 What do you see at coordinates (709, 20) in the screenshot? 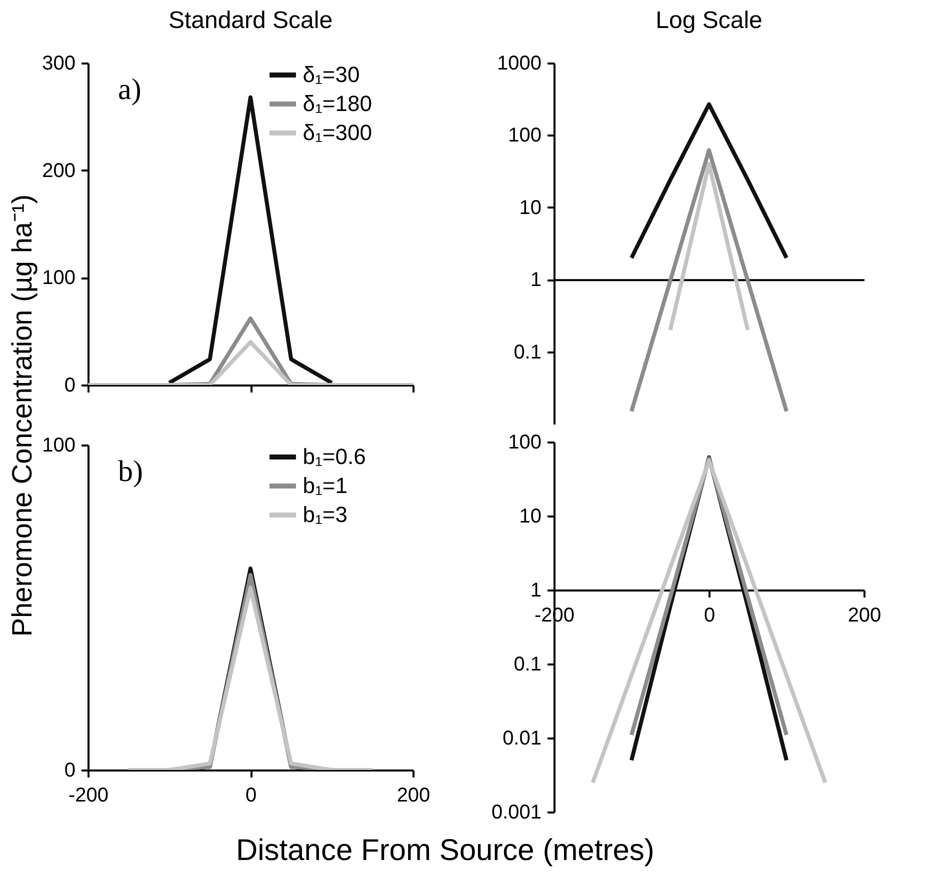
I see `chart-title: Log Scale` at bounding box center [709, 20].